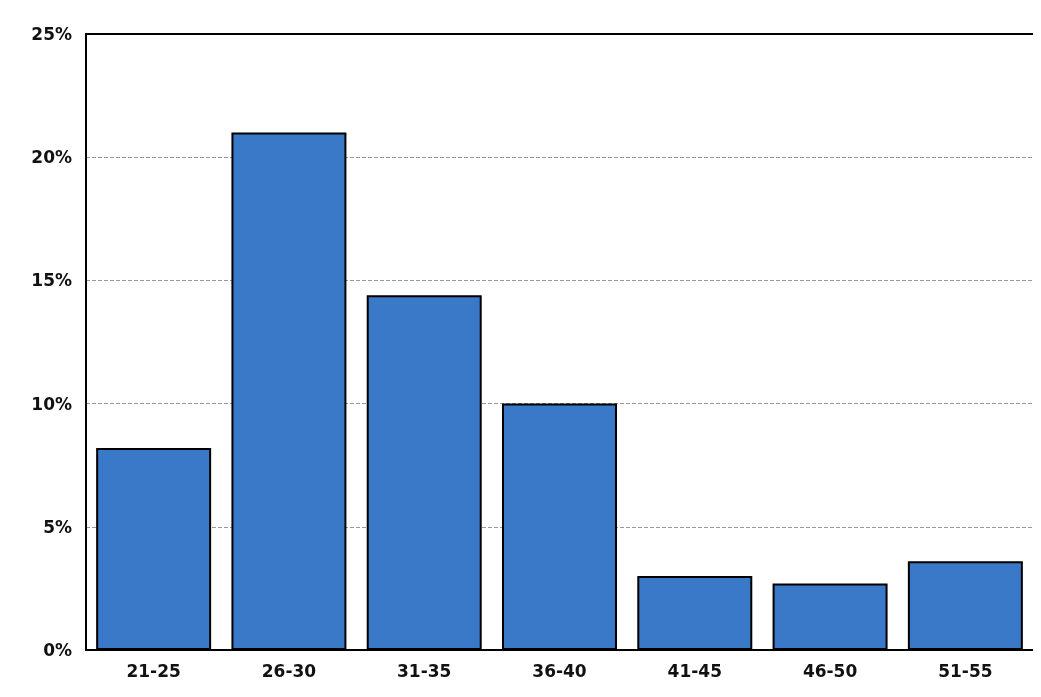  What do you see at coordinates (153, 670) in the screenshot?
I see `x-tick-label: 21-25` at bounding box center [153, 670].